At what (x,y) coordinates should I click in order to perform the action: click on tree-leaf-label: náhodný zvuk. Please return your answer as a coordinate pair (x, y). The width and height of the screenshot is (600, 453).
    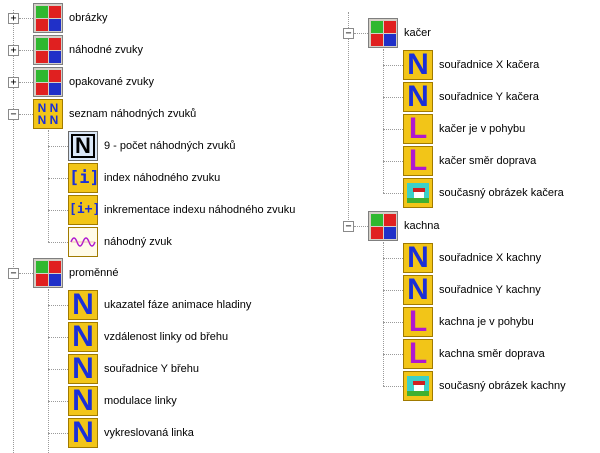
    Looking at the image, I should click on (138, 242).